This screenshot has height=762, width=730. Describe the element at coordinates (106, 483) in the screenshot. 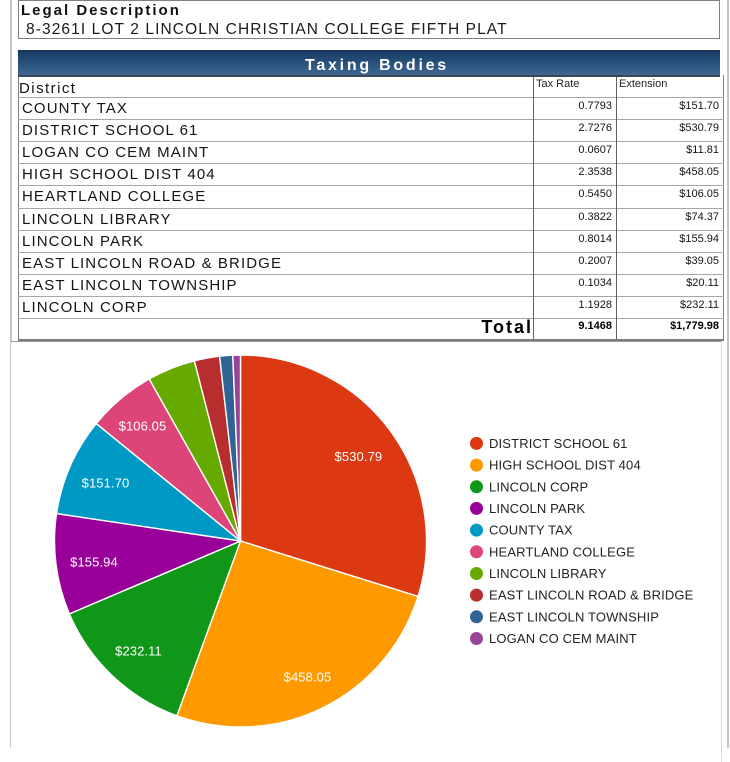

I see `svg-text: $151.70` at that location.